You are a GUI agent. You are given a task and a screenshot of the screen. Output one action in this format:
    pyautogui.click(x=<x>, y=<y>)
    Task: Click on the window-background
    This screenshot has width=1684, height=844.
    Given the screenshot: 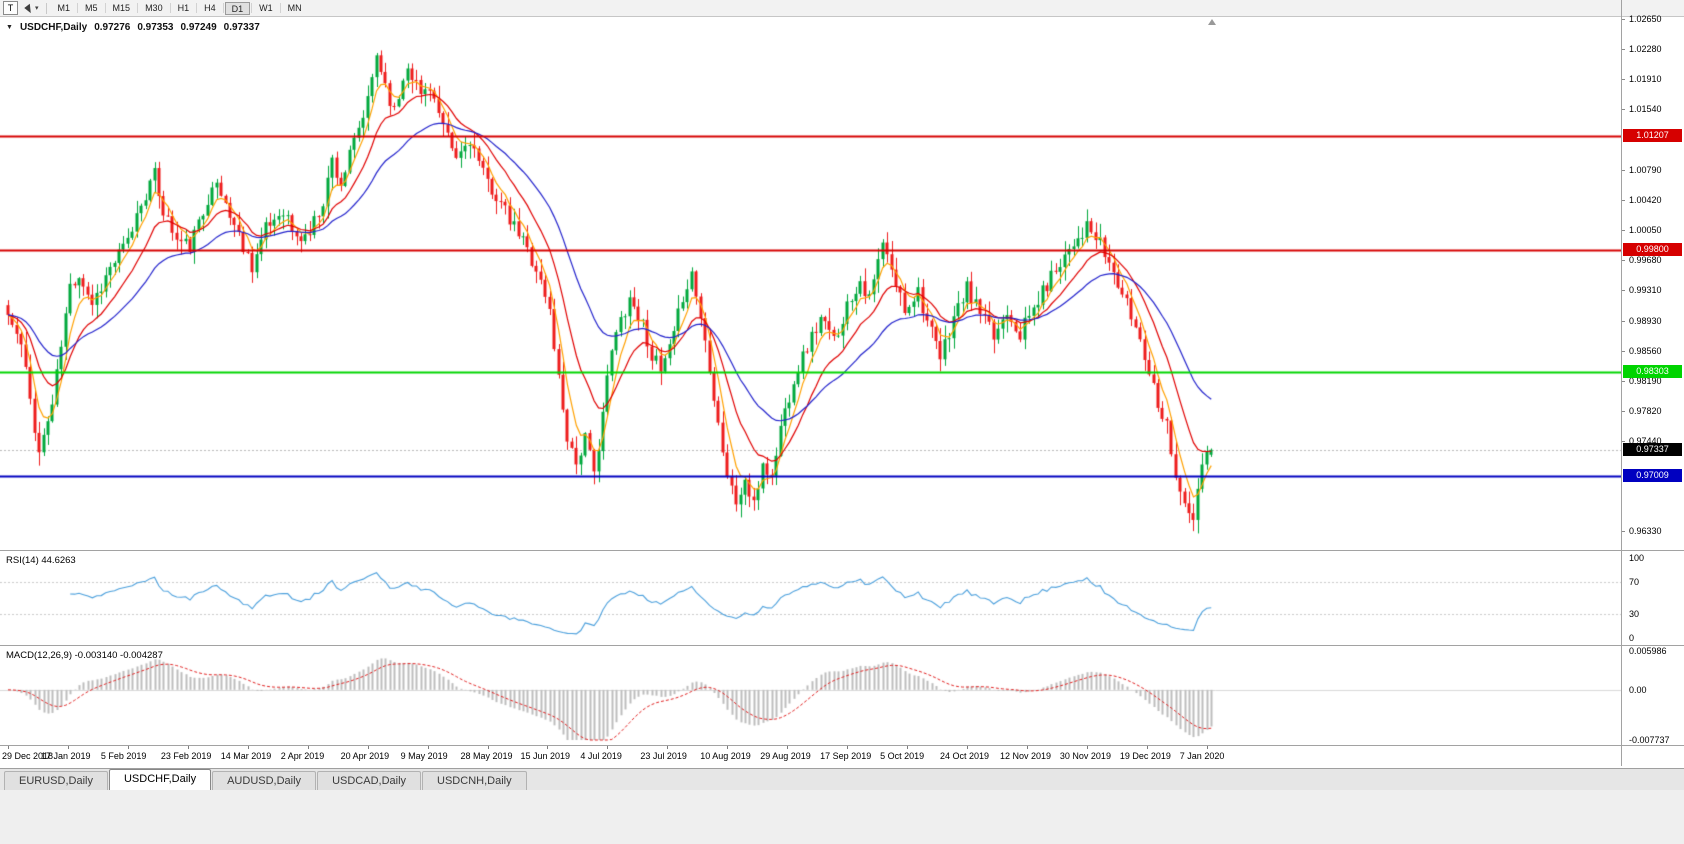 What is the action you would take?
    pyautogui.click(x=842, y=817)
    